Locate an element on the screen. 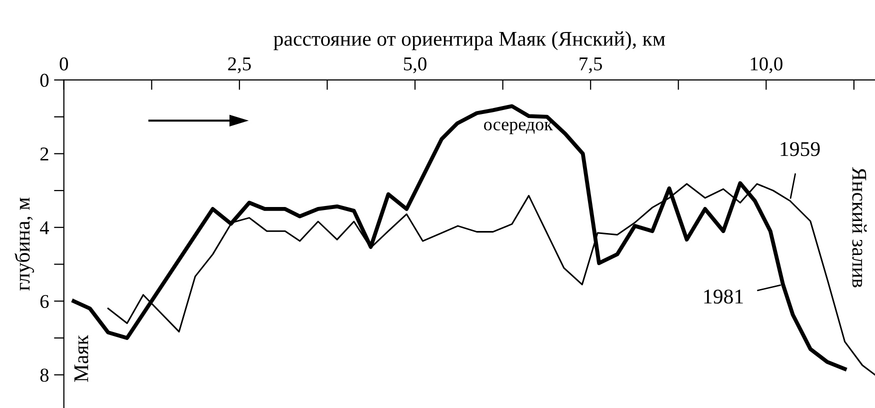 This screenshot has height=408, width=875. y-tick-label: 2 is located at coordinates (44, 154).